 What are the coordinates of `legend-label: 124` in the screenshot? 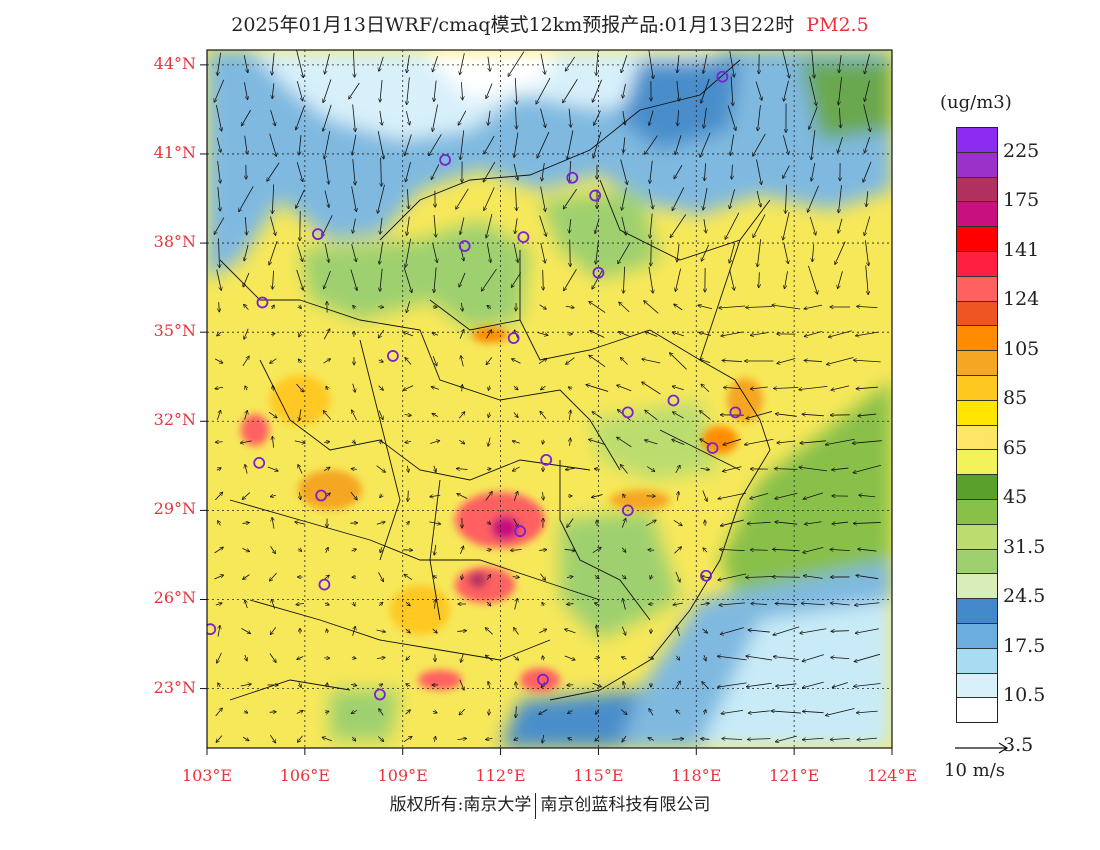 It's located at (1021, 299).